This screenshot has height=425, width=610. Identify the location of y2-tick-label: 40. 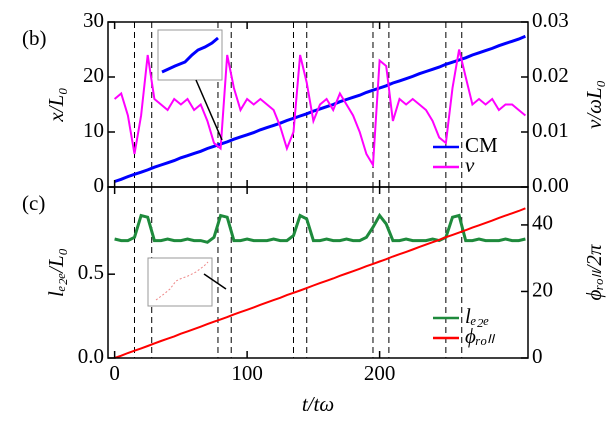
(542, 223).